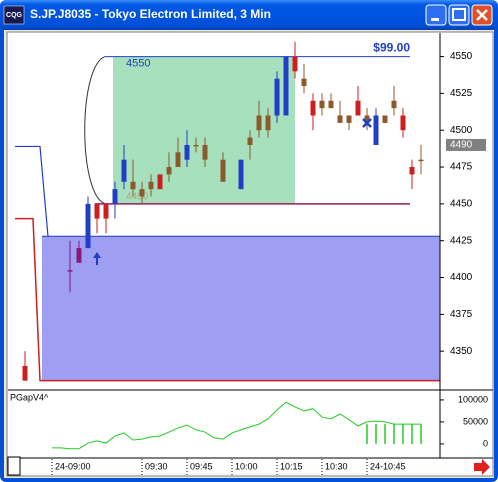 Image resolution: width=498 pixels, height=482 pixels. What do you see at coordinates (156, 466) in the screenshot?
I see `x-tick-label: 09:30` at bounding box center [156, 466].